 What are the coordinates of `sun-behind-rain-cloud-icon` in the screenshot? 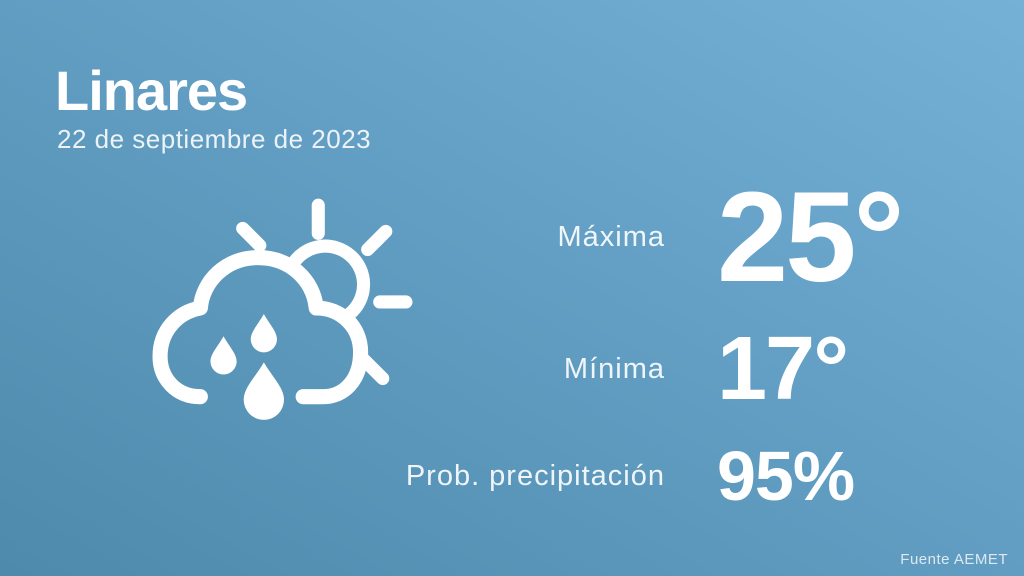 It's located at (283, 308).